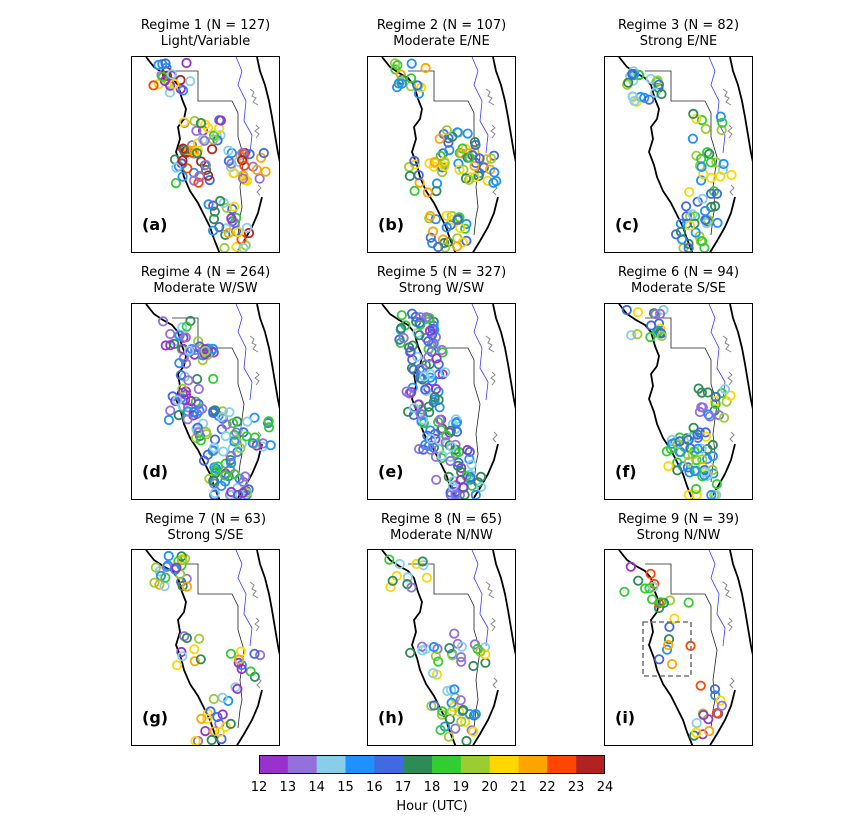 The image size is (864, 816). Describe the element at coordinates (678, 519) in the screenshot. I see `panel-regime-label: Regime 9 (N = 39)` at that location.